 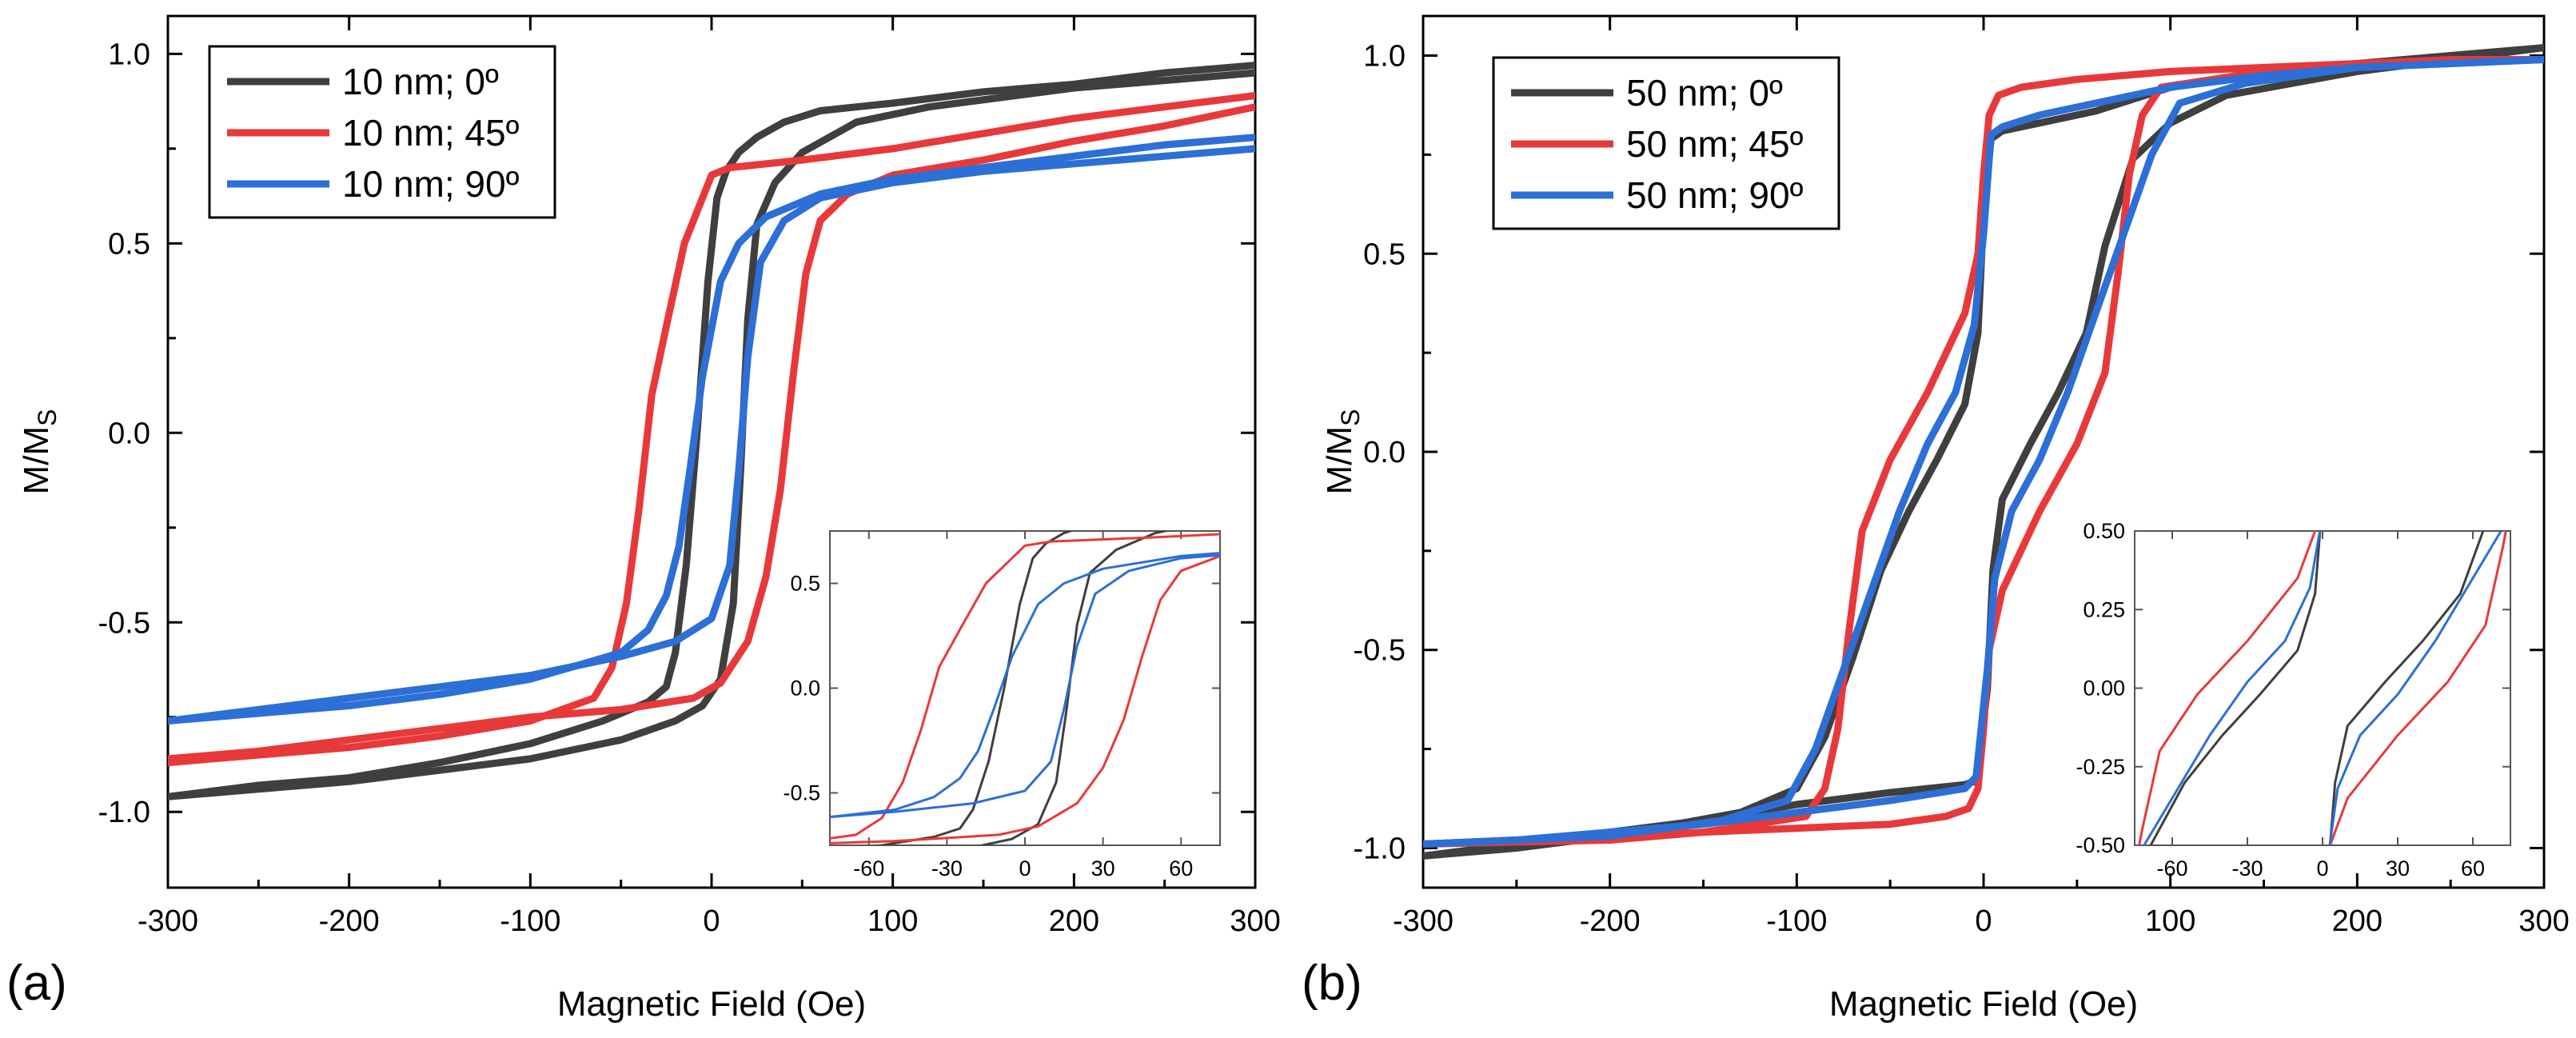 I want to click on inset-y-tick-label: -0.25, so click(x=2100, y=767).